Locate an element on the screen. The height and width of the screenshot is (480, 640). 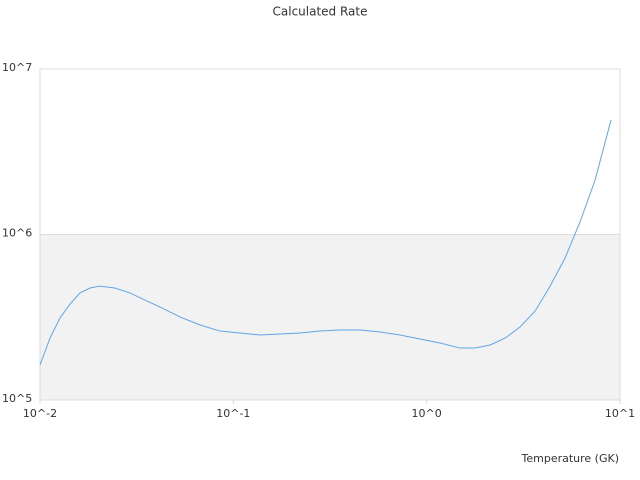
y-tick-label: 10^6 is located at coordinates (17, 233).